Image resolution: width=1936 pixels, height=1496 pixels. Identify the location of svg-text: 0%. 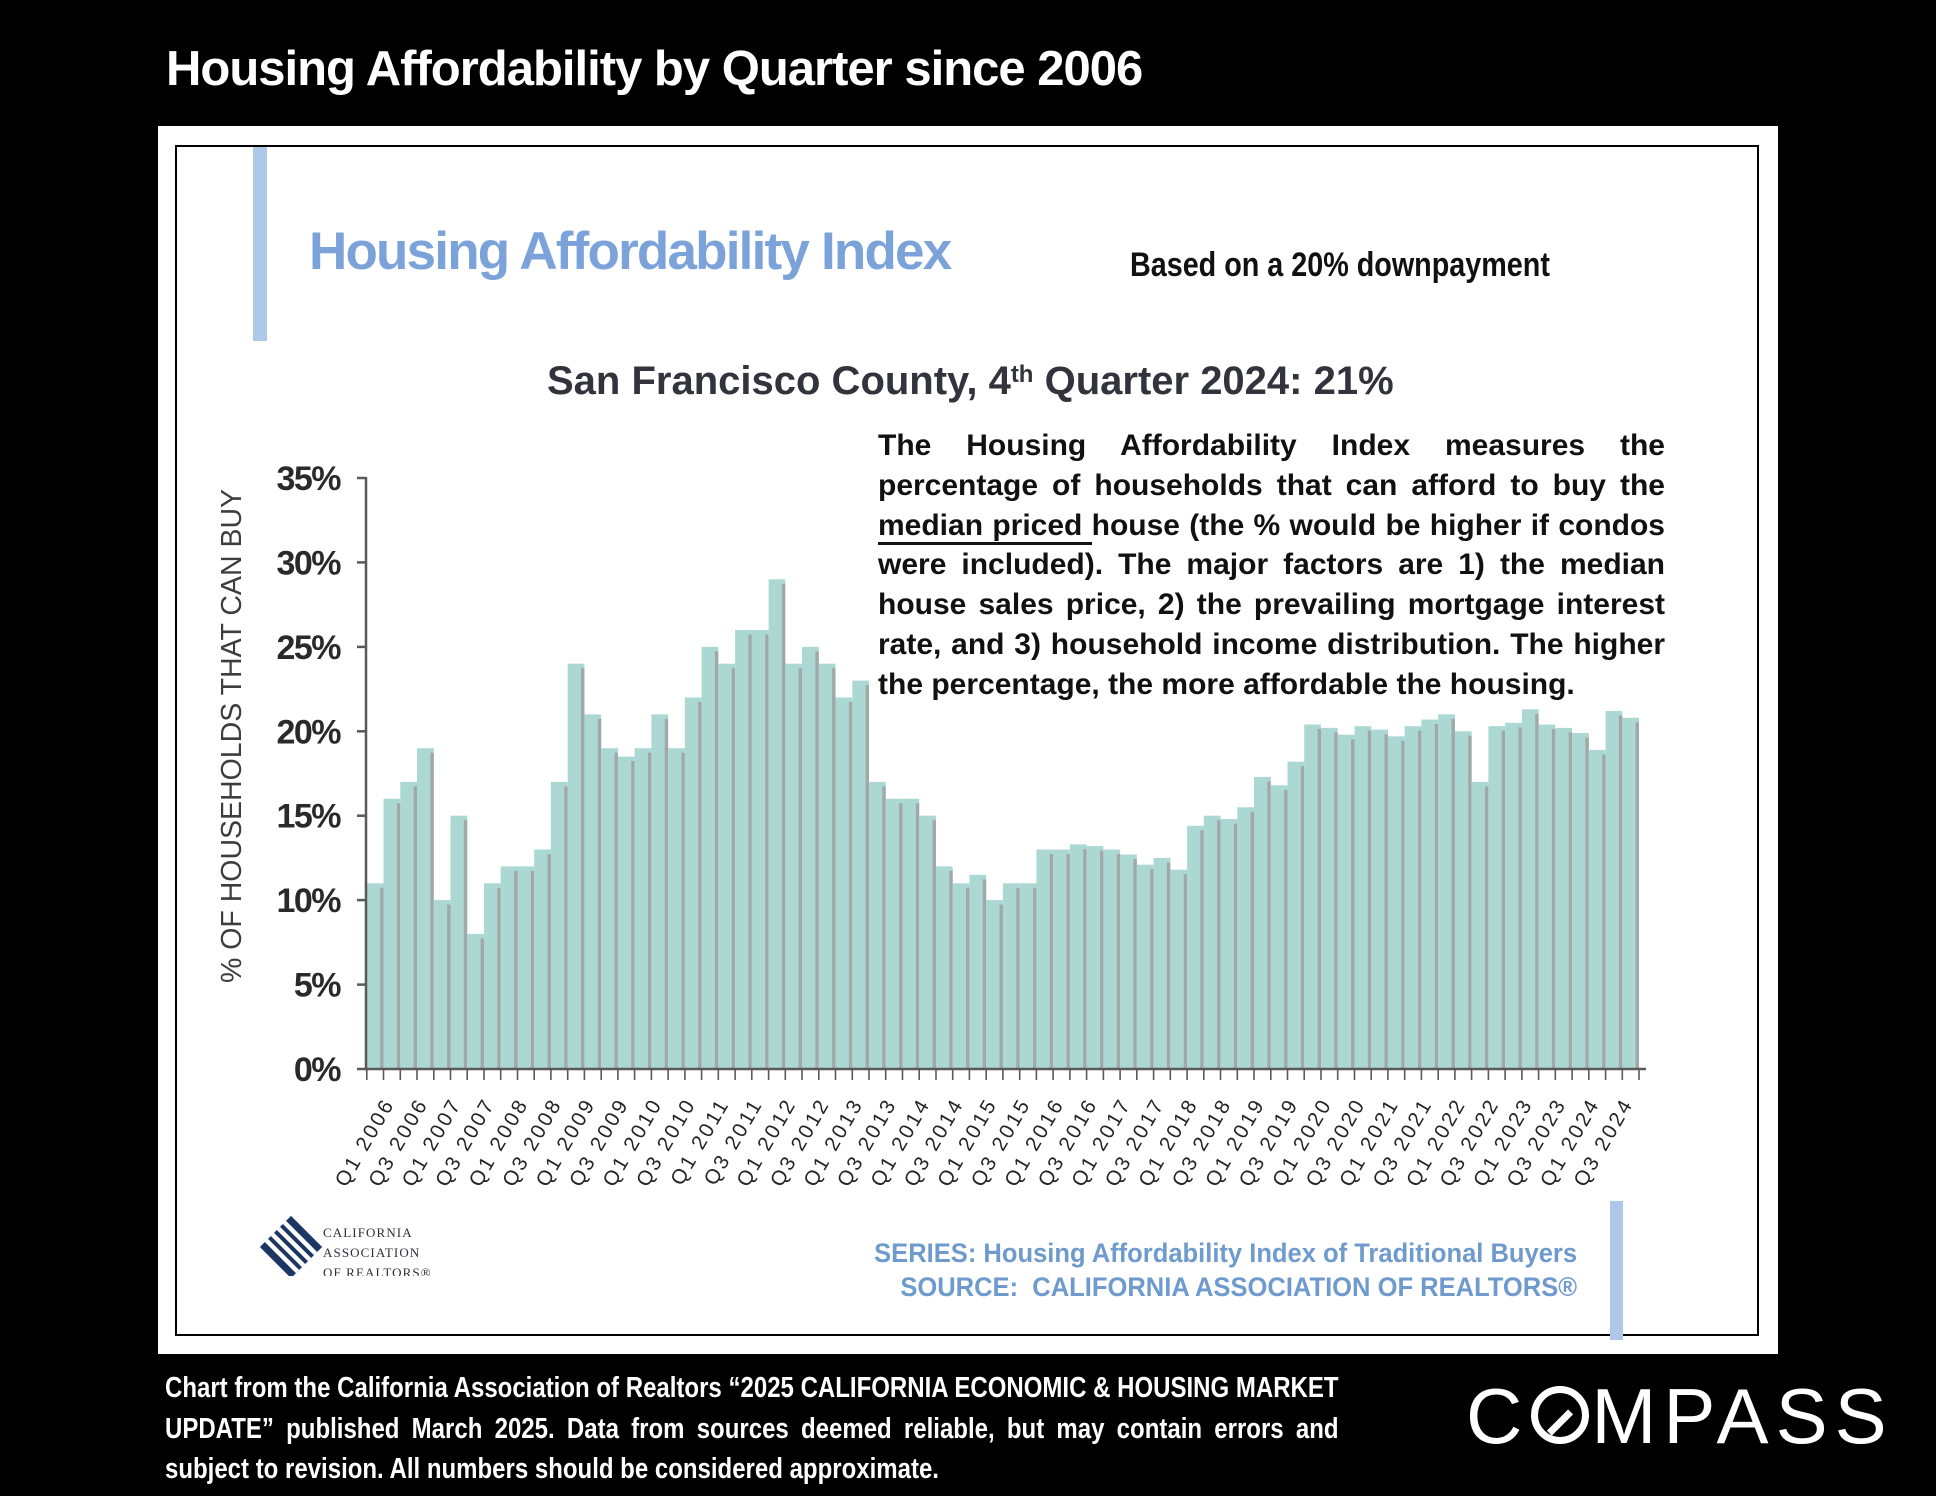
(317, 1070).